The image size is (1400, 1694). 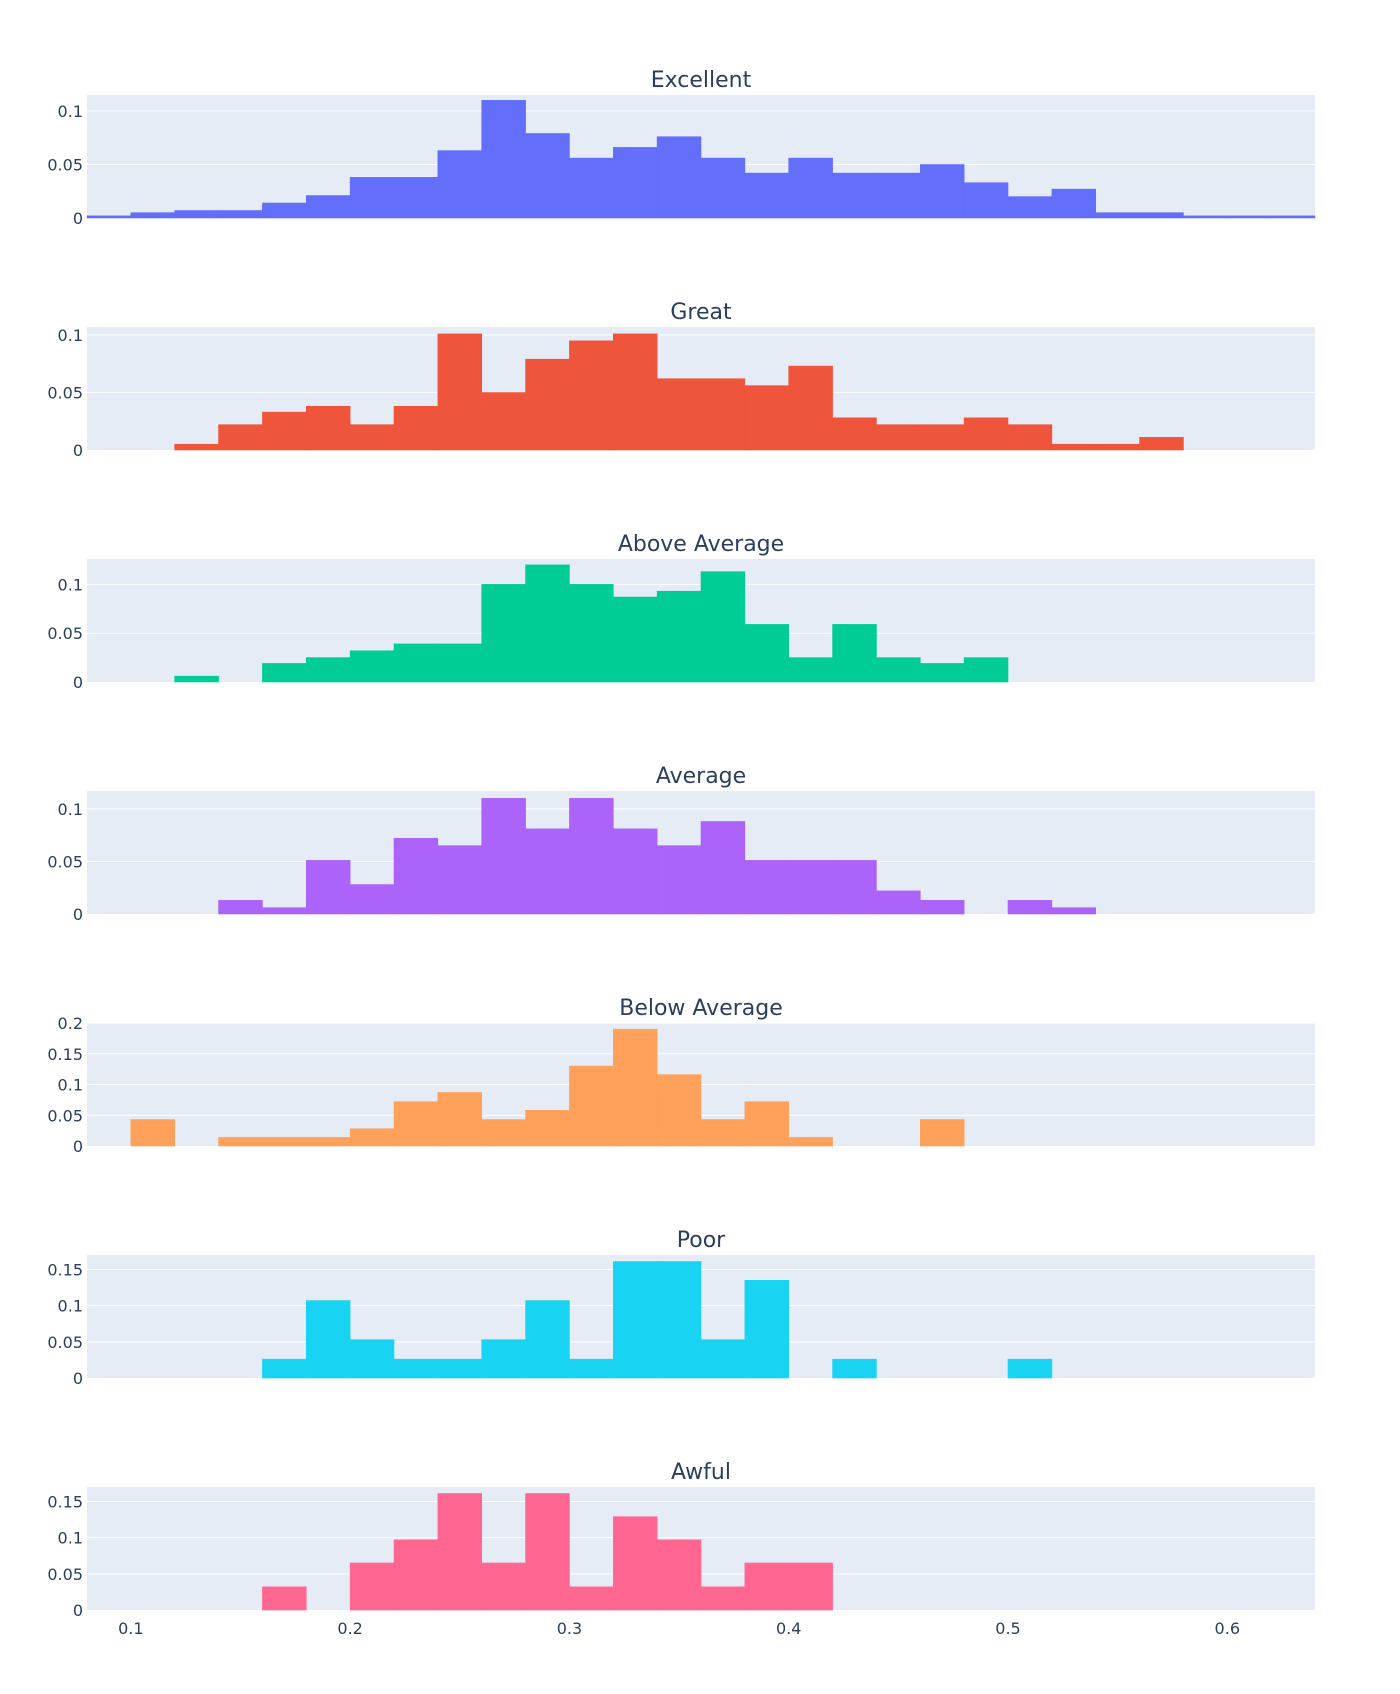 What do you see at coordinates (701, 544) in the screenshot?
I see `panel-title: Above Average` at bounding box center [701, 544].